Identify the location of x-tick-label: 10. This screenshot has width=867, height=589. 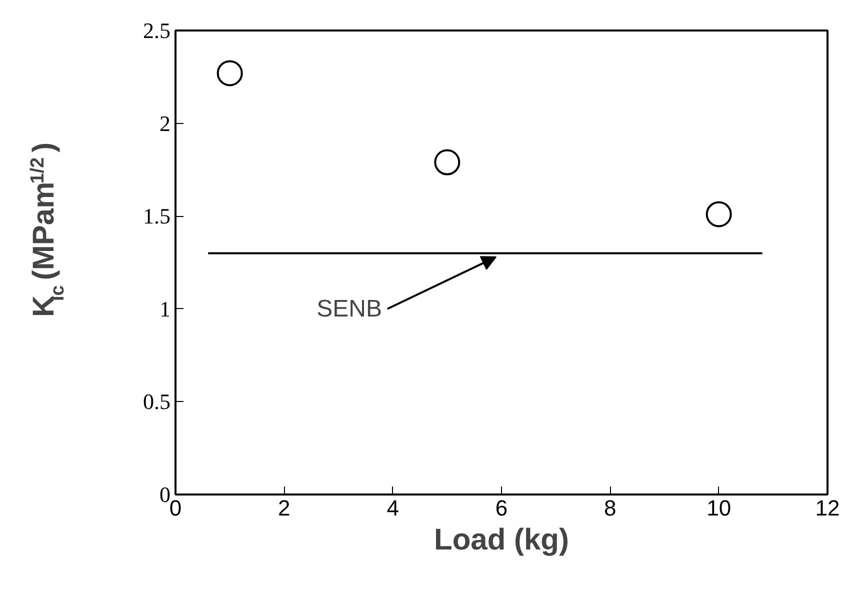
(719, 508).